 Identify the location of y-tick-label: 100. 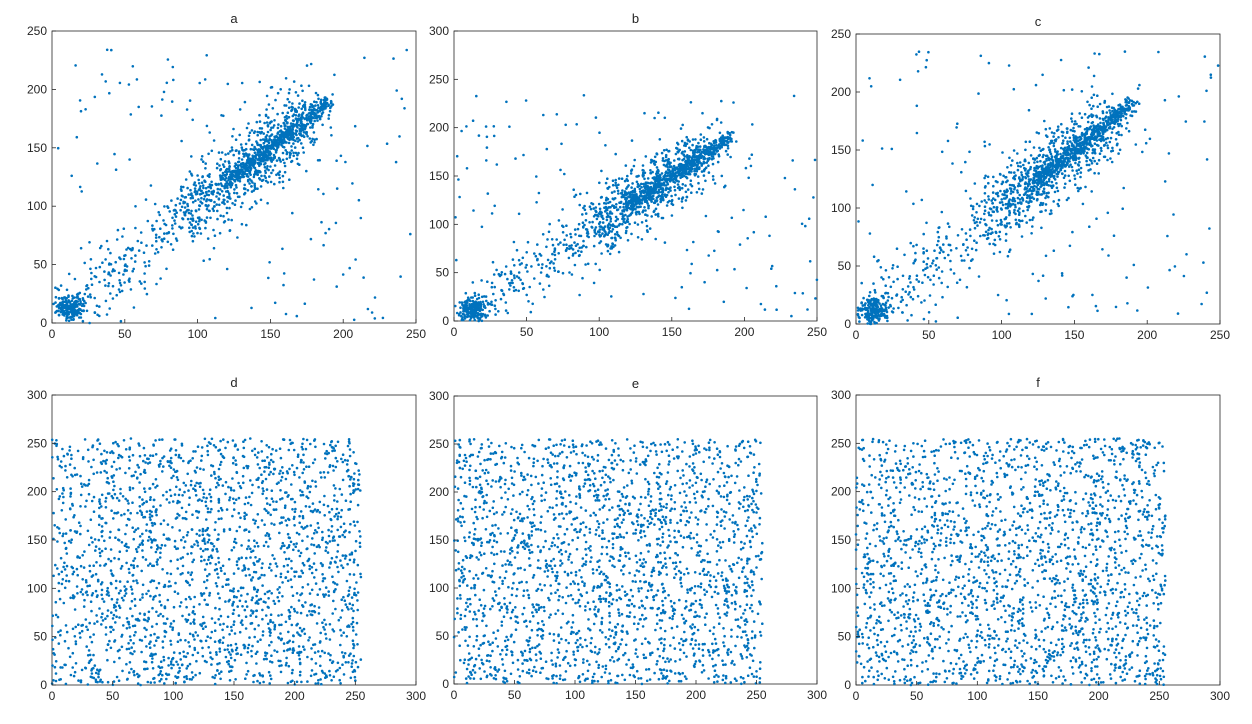
(37, 206).